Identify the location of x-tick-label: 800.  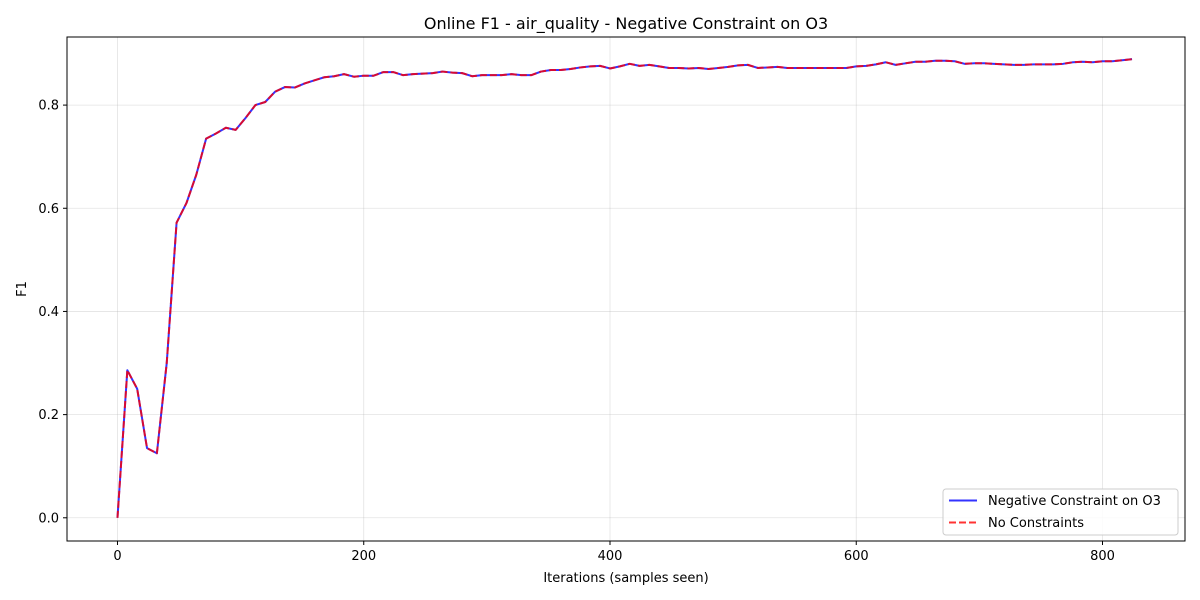
(1102, 556).